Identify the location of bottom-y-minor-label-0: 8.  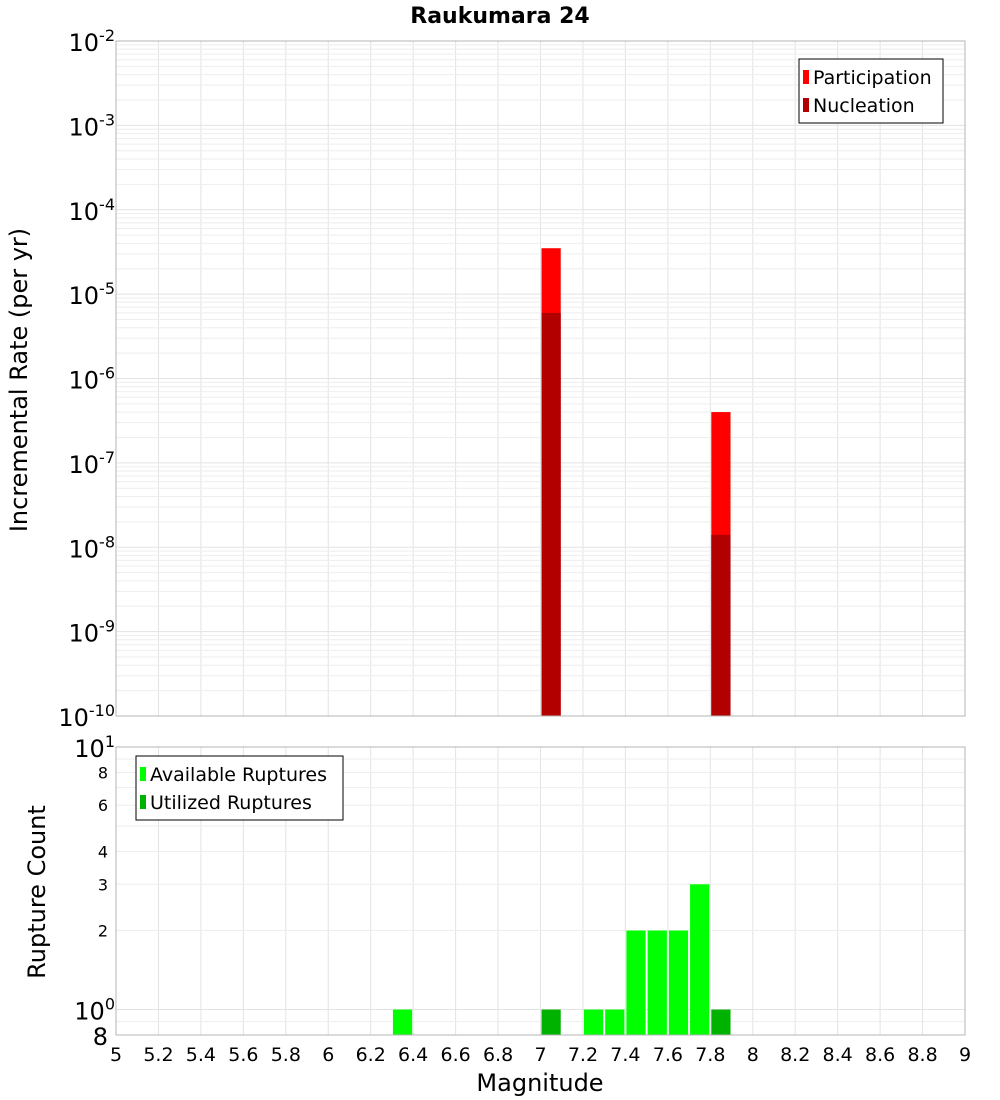
(103, 772).